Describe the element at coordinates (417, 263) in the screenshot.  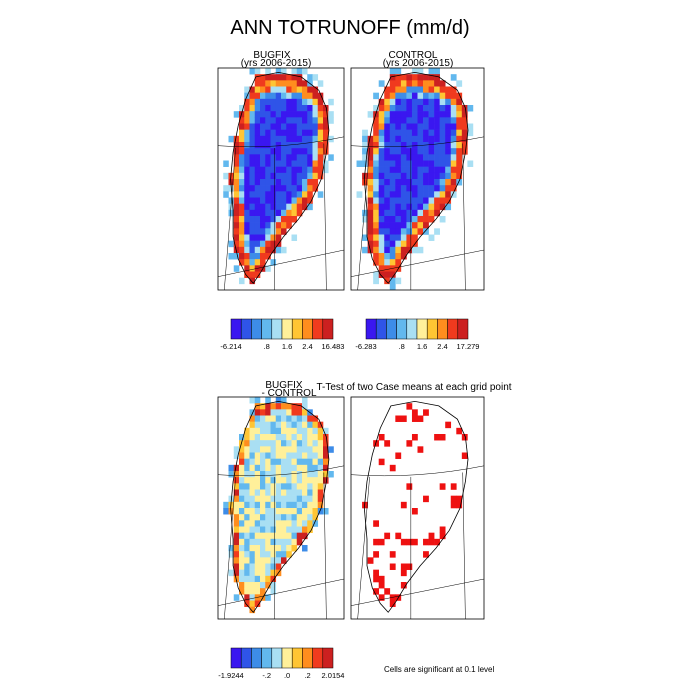
I see `latitude-line` at that location.